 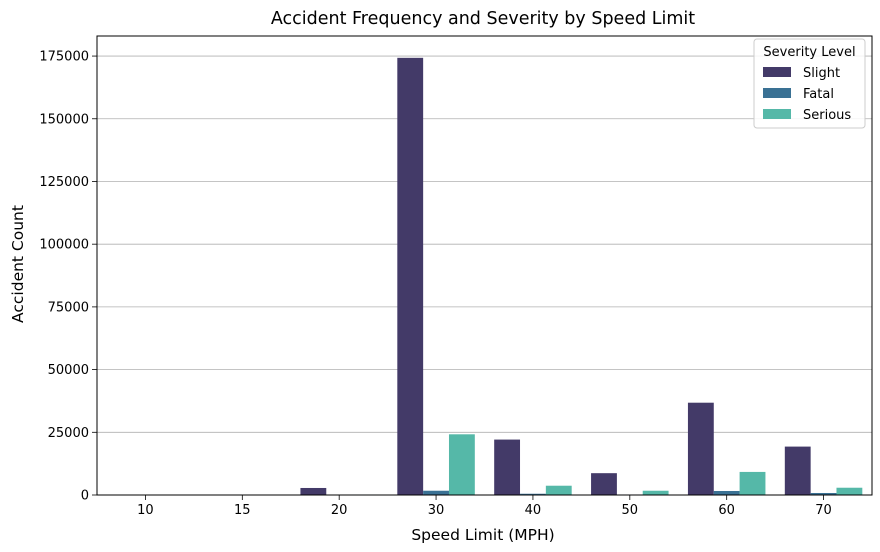 I want to click on y-tick-label: 100000, so click(x=64, y=245).